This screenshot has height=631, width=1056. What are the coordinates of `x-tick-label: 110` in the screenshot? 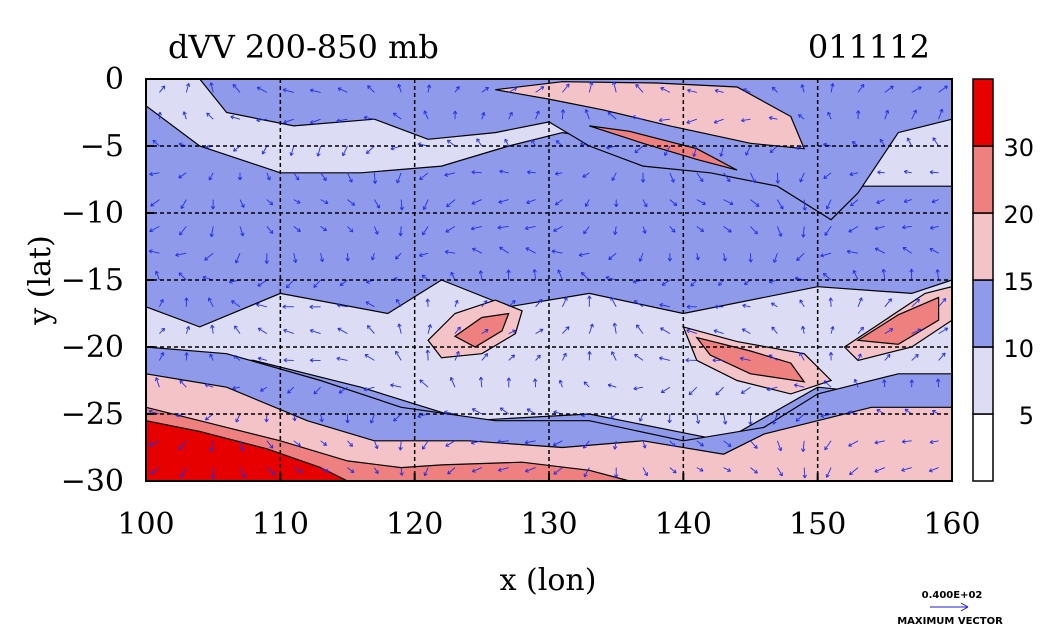 It's located at (280, 524).